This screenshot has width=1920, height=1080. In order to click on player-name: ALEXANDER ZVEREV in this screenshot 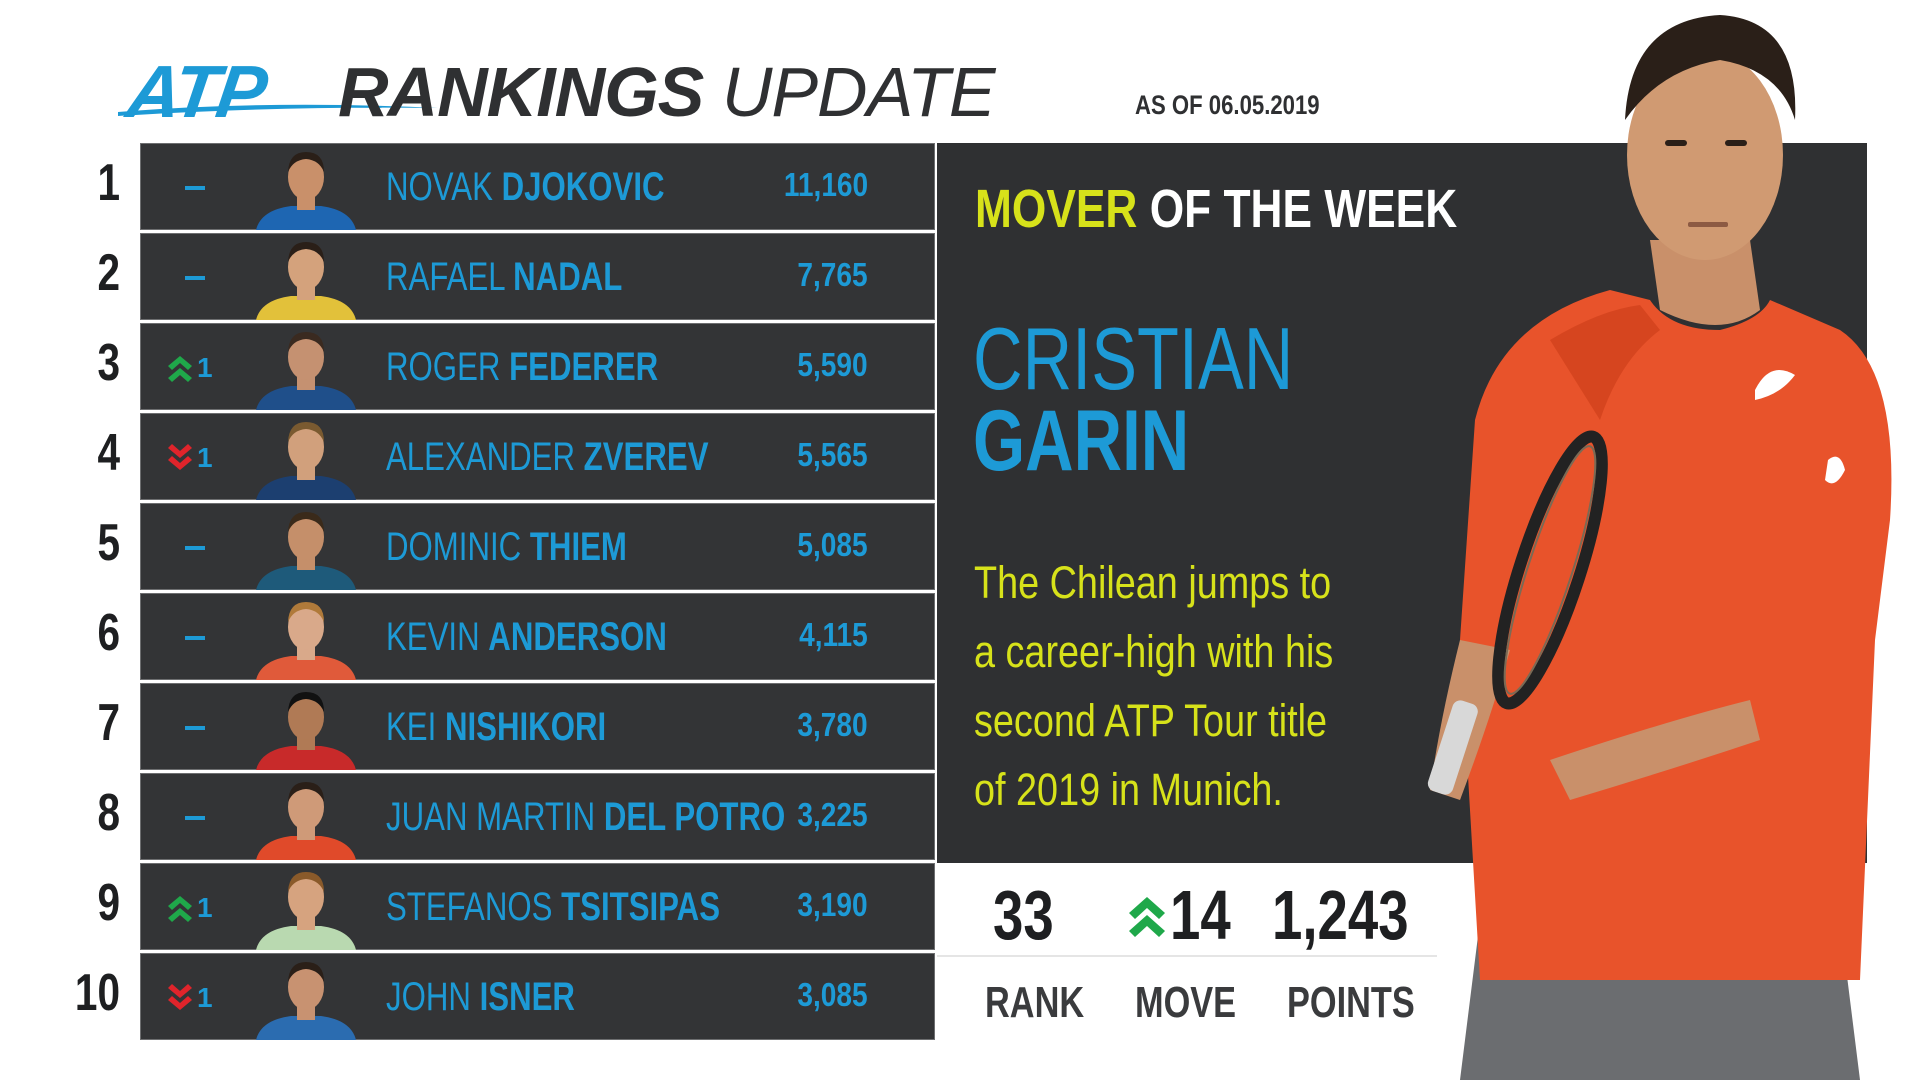, I will do `click(547, 457)`.